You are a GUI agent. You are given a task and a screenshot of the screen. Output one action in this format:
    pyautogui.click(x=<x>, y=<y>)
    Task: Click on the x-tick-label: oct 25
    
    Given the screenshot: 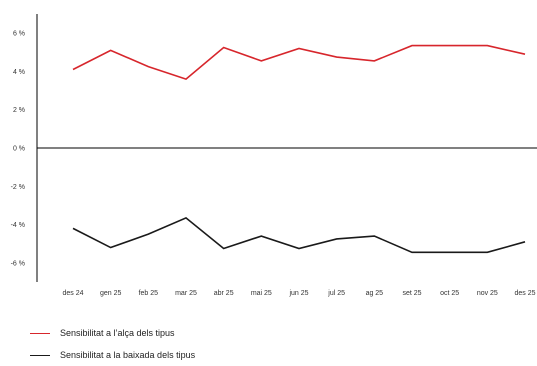 What is the action you would take?
    pyautogui.click(x=449, y=293)
    